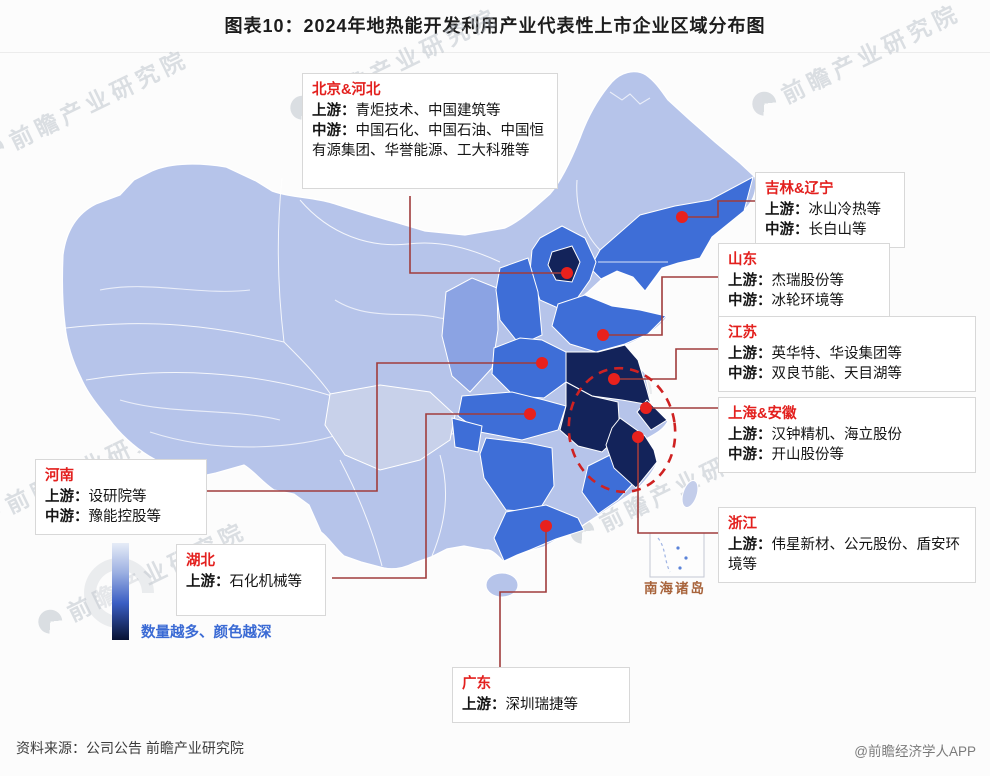  I want to click on source-note: 资料来源：公司公告 前瞻产业研究院, so click(130, 748).